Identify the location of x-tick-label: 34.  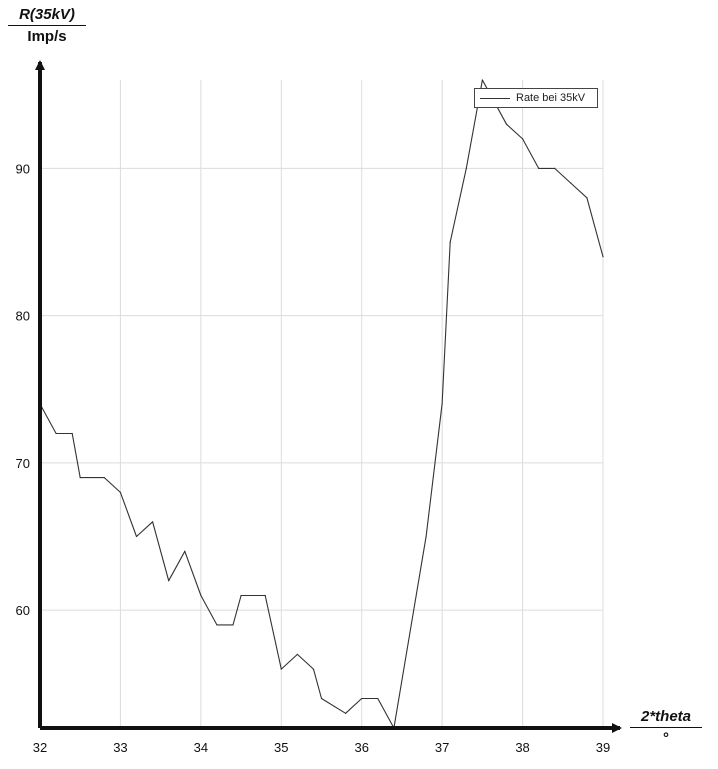
(201, 747).